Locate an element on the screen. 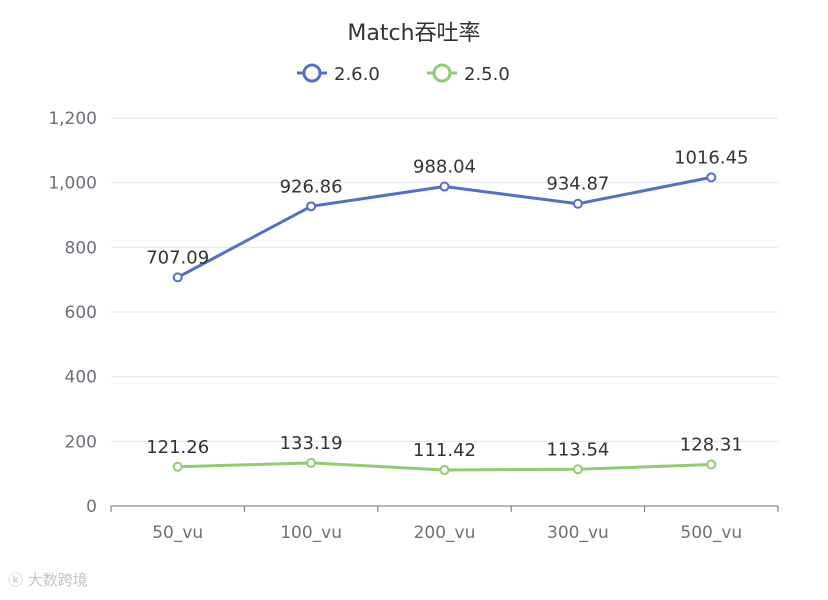 This screenshot has height=600, width=828. data-label: 133.19 is located at coordinates (311, 443).